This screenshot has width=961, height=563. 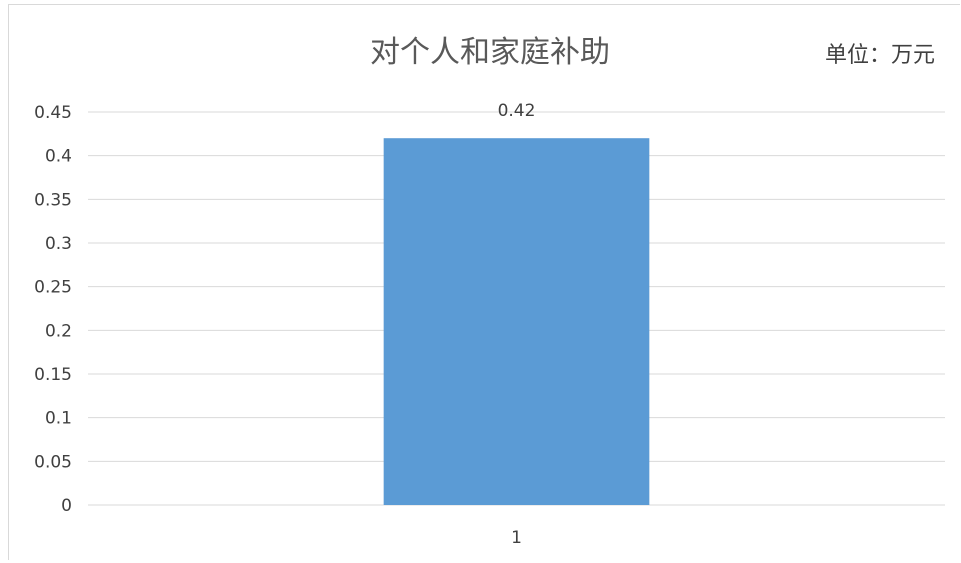 I want to click on x-axis-ticks: 1, so click(x=516, y=538).